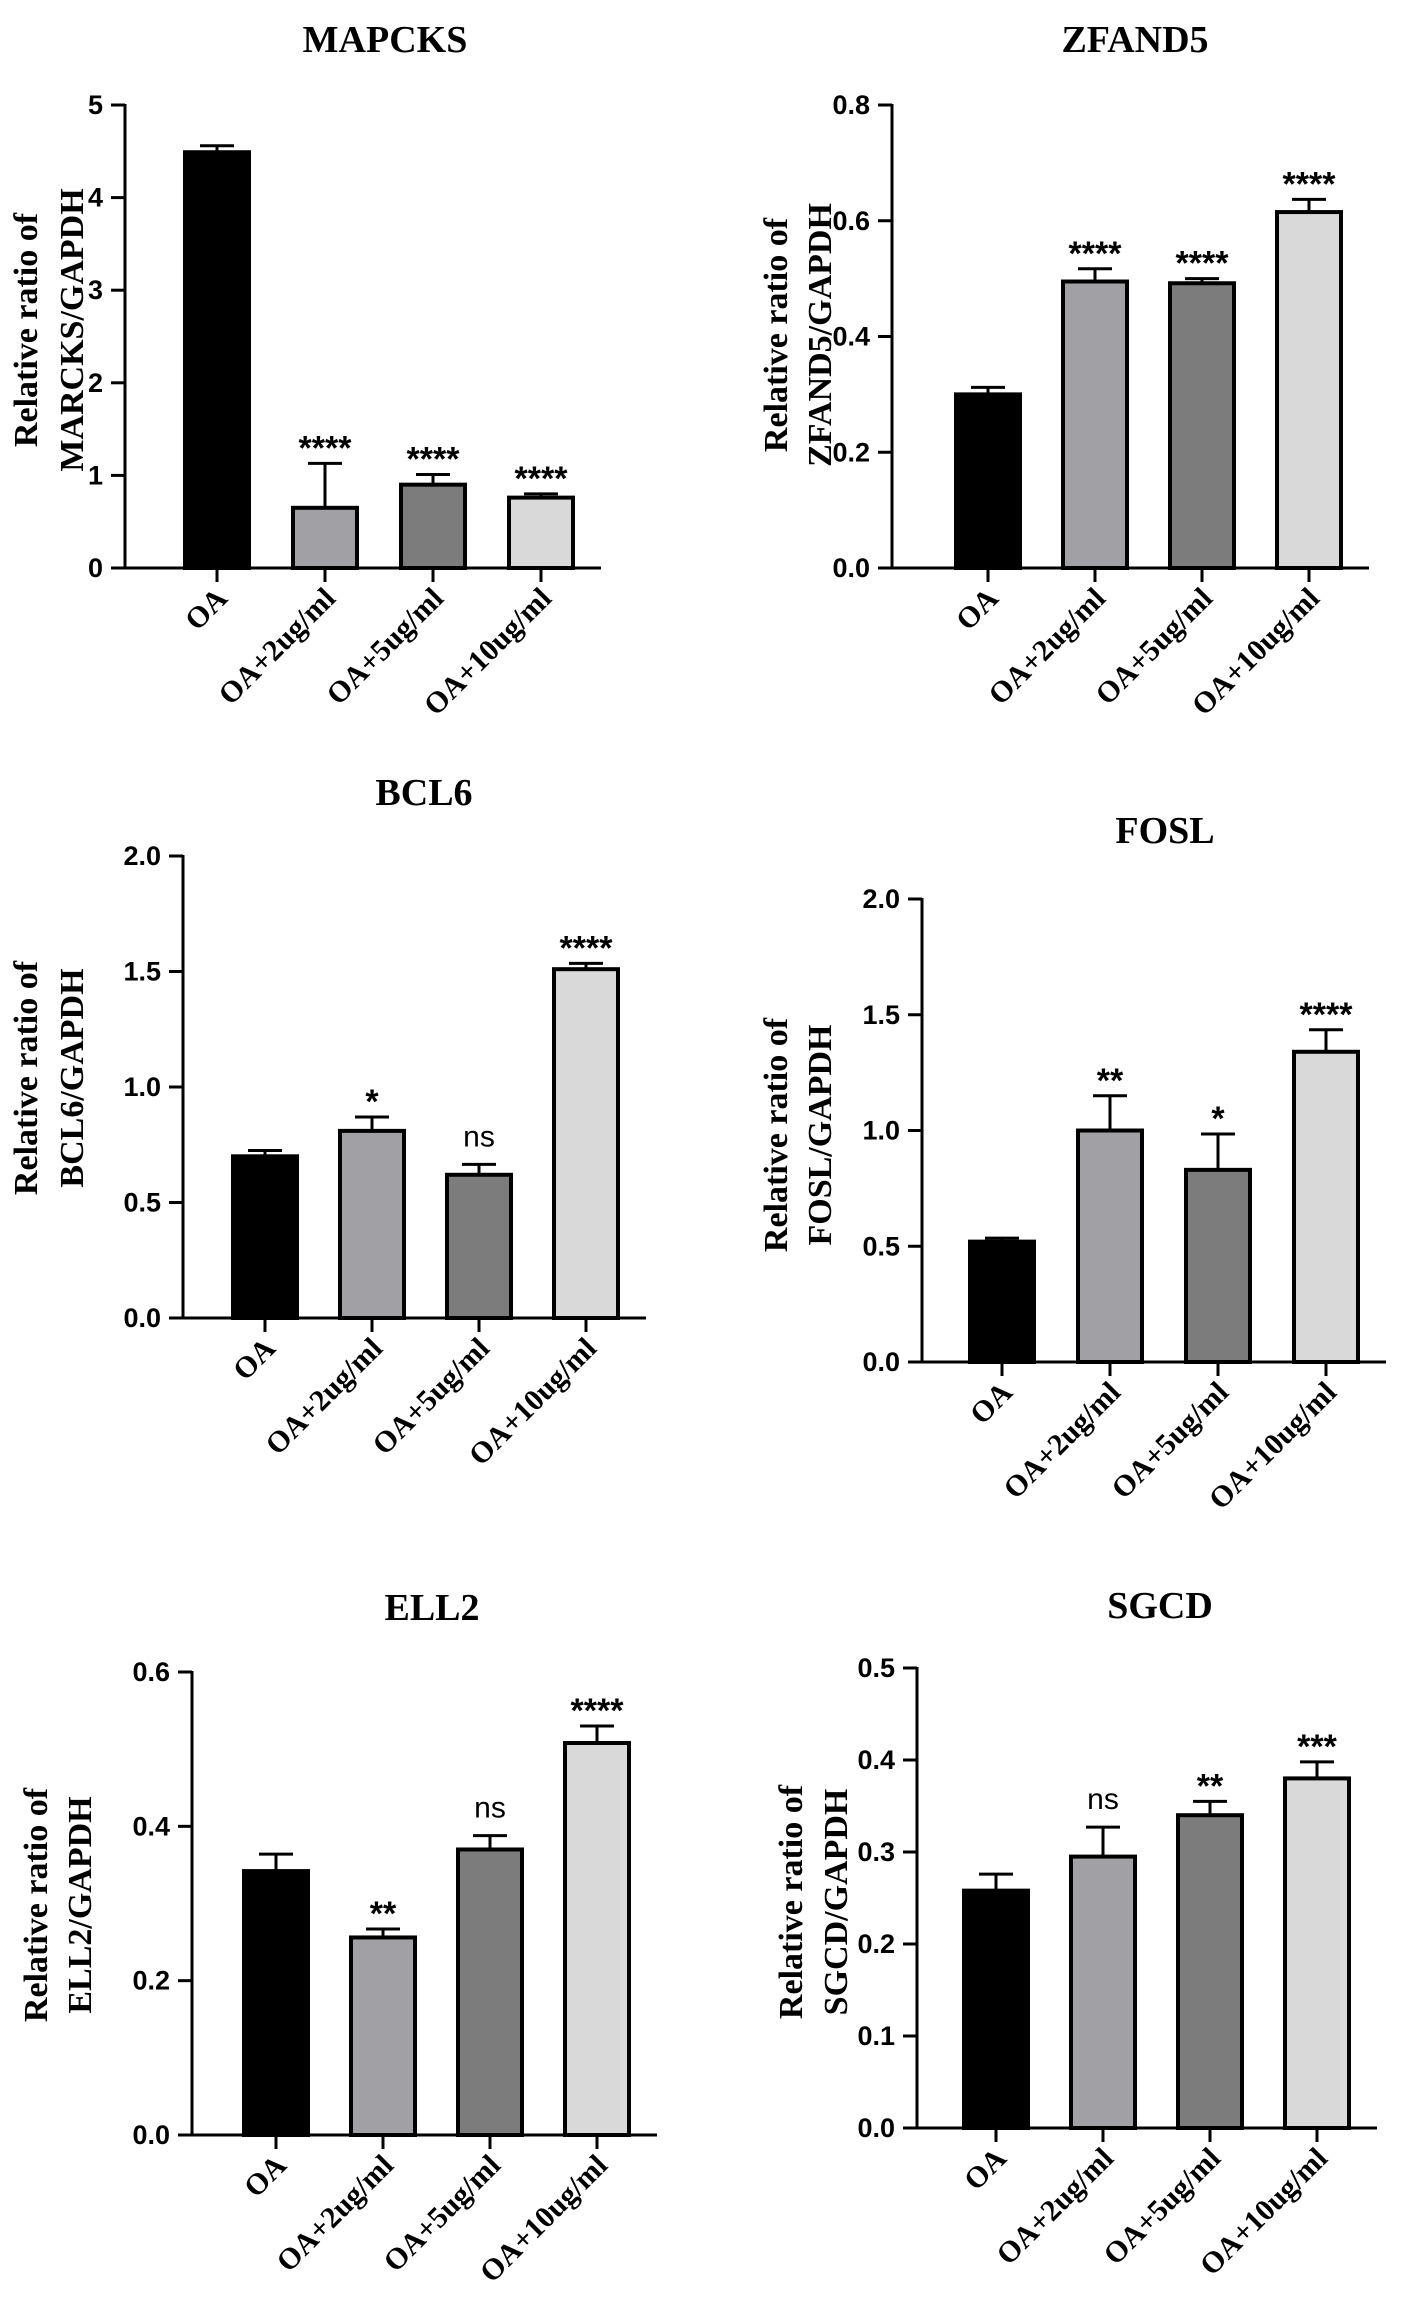  I want to click on y-axis-label-line-2: BCL6/GAPDH, so click(72, 1077).